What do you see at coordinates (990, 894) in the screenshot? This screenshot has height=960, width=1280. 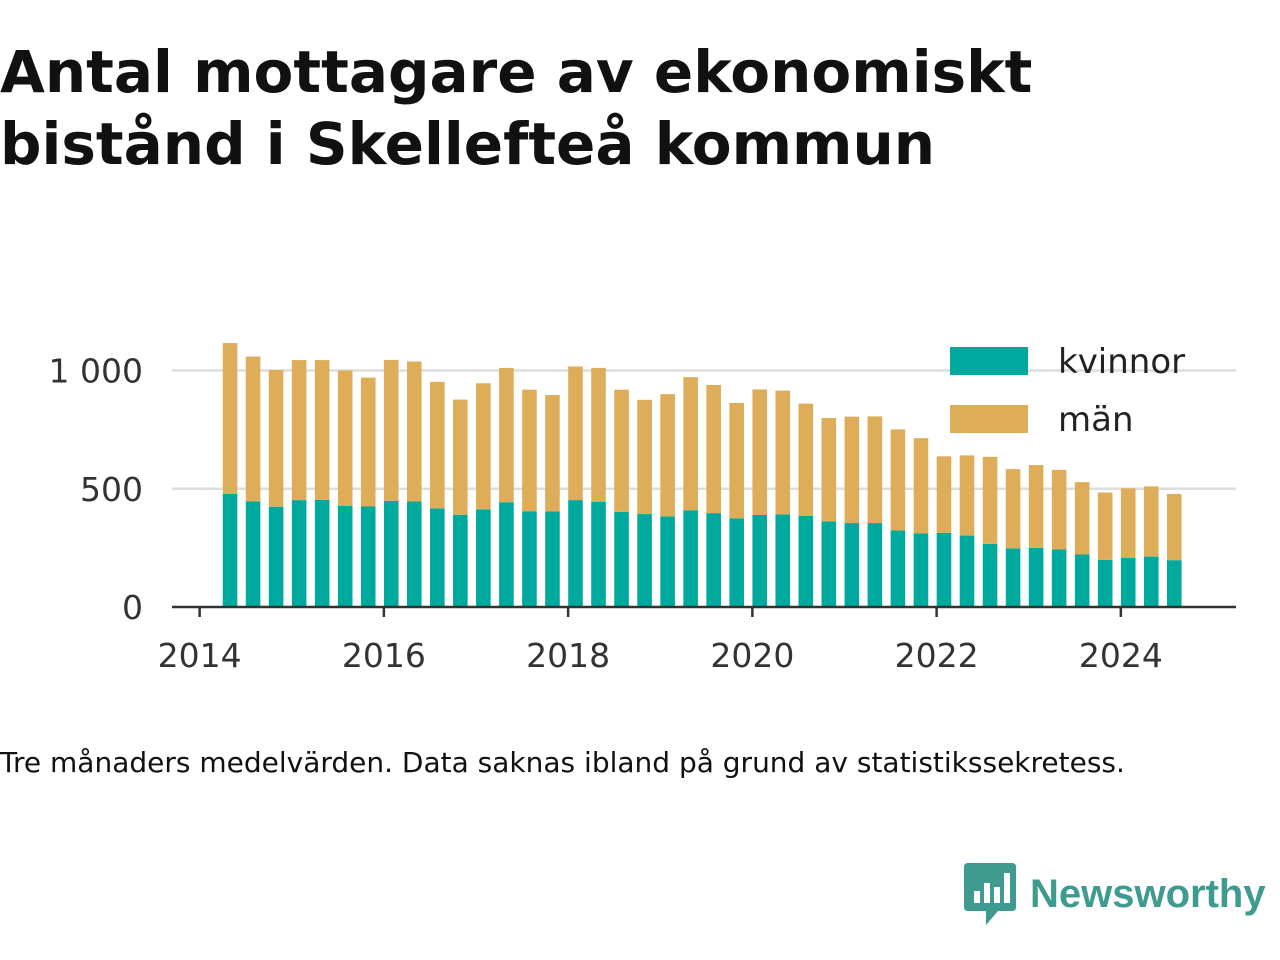 I see `bar-chart-speech-bubble-icon` at bounding box center [990, 894].